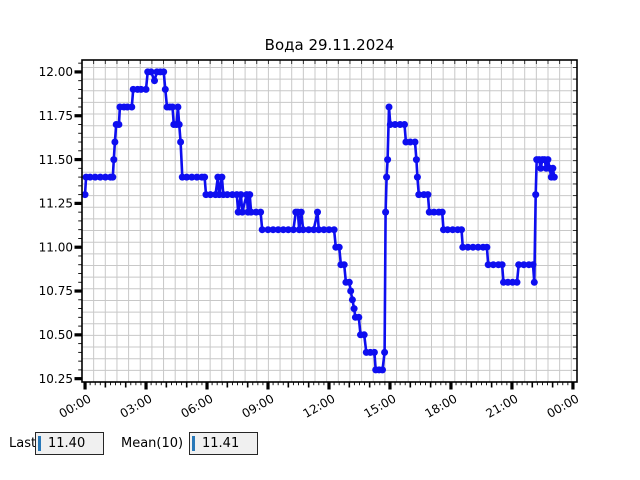  Describe the element at coordinates (56, 116) in the screenshot. I see `y-tick-label: 11.75` at that location.